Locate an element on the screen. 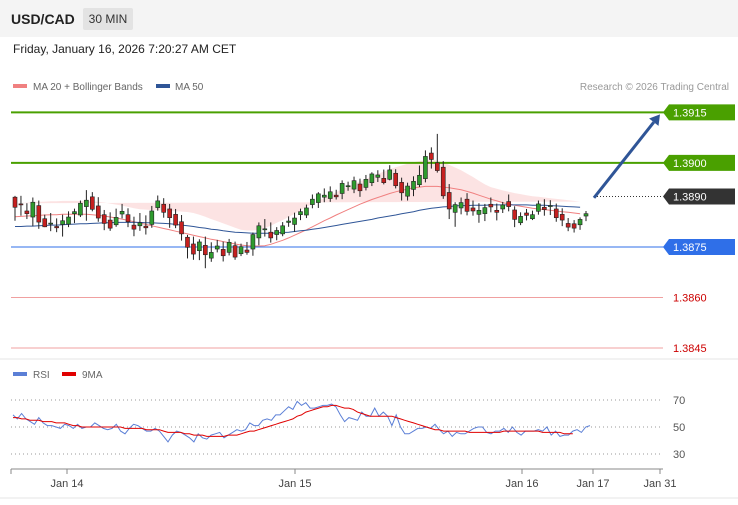 The image size is (738, 505). x-axis: Jan 14 Jan 15 Jan 16 Jan 17 Jan 31 is located at coordinates (343, 479).